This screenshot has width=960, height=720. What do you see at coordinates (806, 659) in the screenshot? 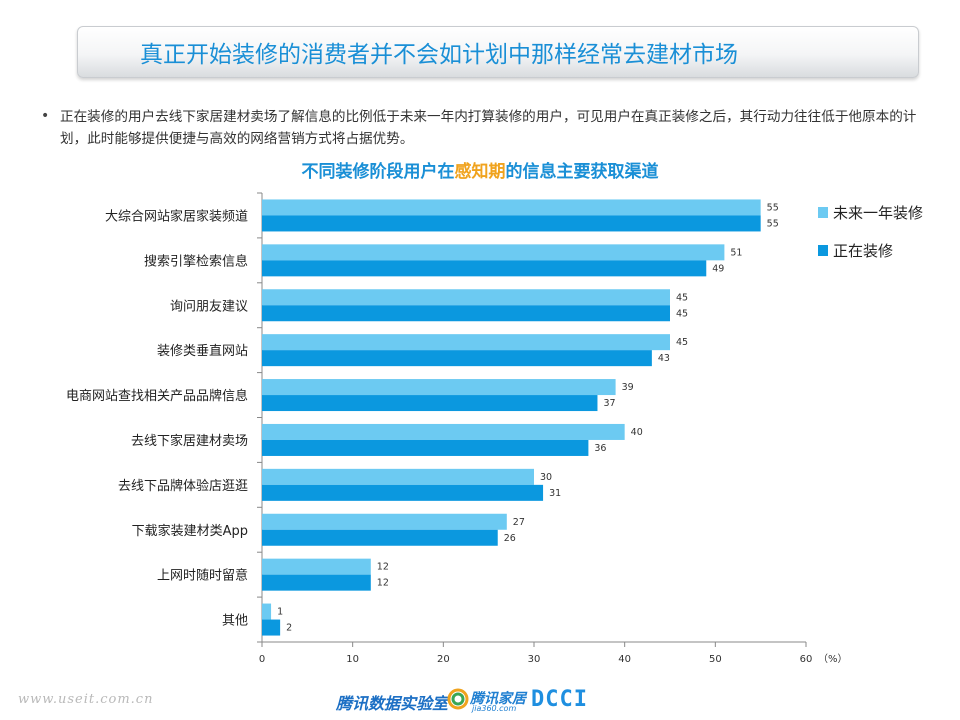
I see `x-tick-label: 60` at bounding box center [806, 659].